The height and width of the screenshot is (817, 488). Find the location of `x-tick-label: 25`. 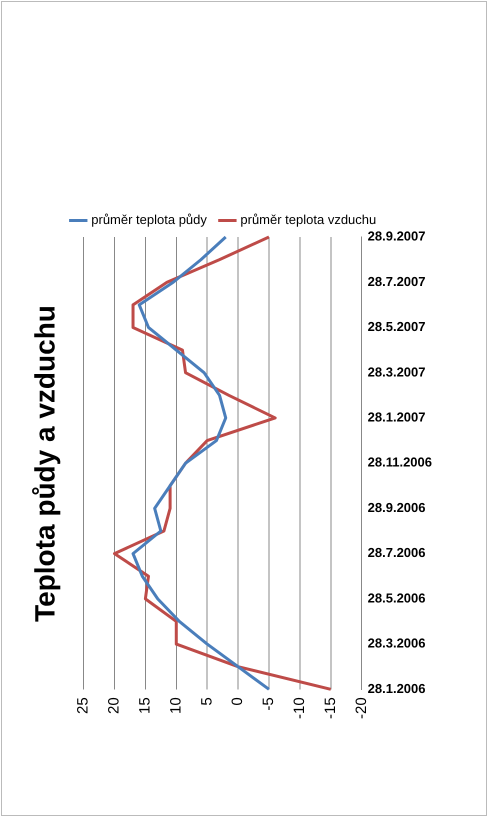

x-tick-label: 25 is located at coordinates (83, 705).